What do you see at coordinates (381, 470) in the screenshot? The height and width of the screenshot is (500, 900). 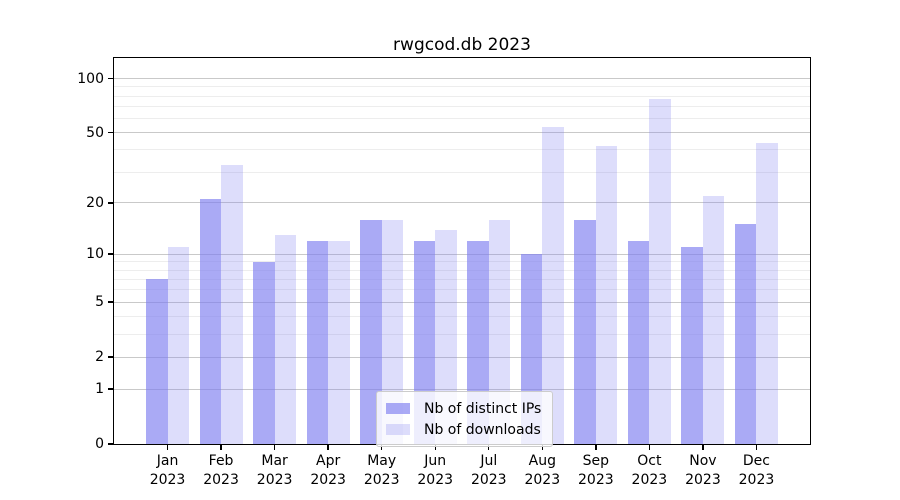 I see `x-tick-label: May 2023` at bounding box center [381, 470].